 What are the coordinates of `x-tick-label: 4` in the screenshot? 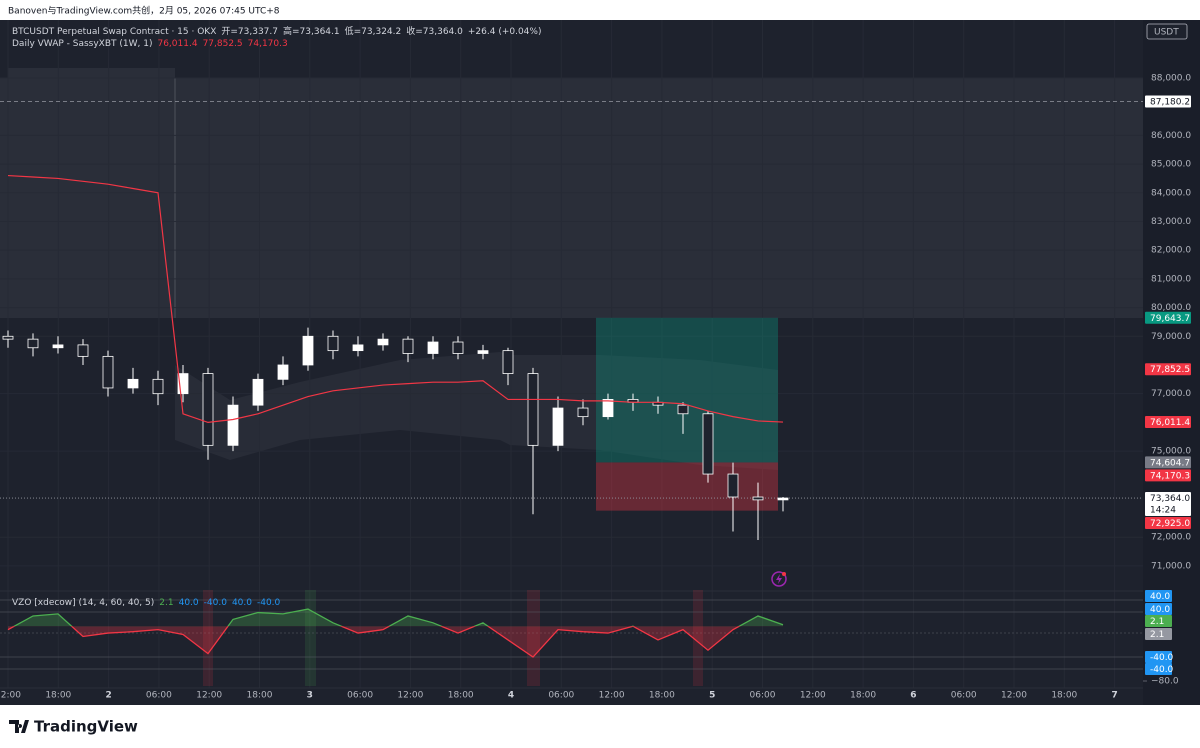 It's located at (511, 696).